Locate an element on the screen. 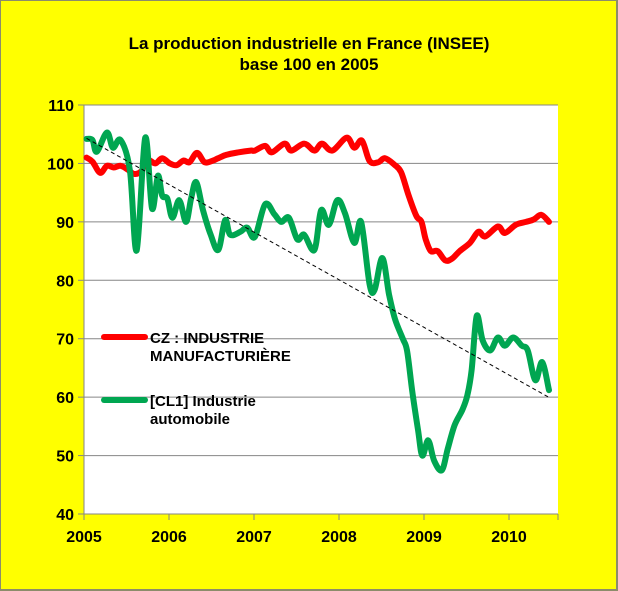 The width and height of the screenshot is (618, 591). y-tick-label: 70 is located at coordinates (65, 340).